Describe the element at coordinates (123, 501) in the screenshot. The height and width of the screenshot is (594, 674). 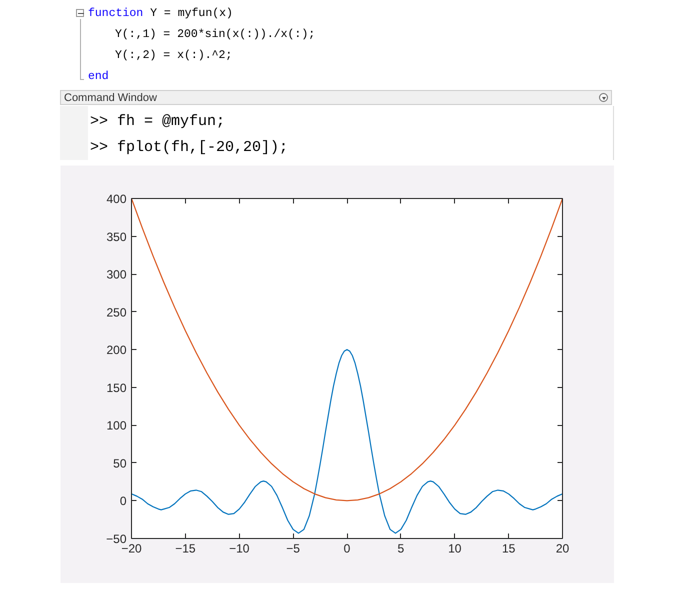
I see `y-tick-label: 0` at that location.